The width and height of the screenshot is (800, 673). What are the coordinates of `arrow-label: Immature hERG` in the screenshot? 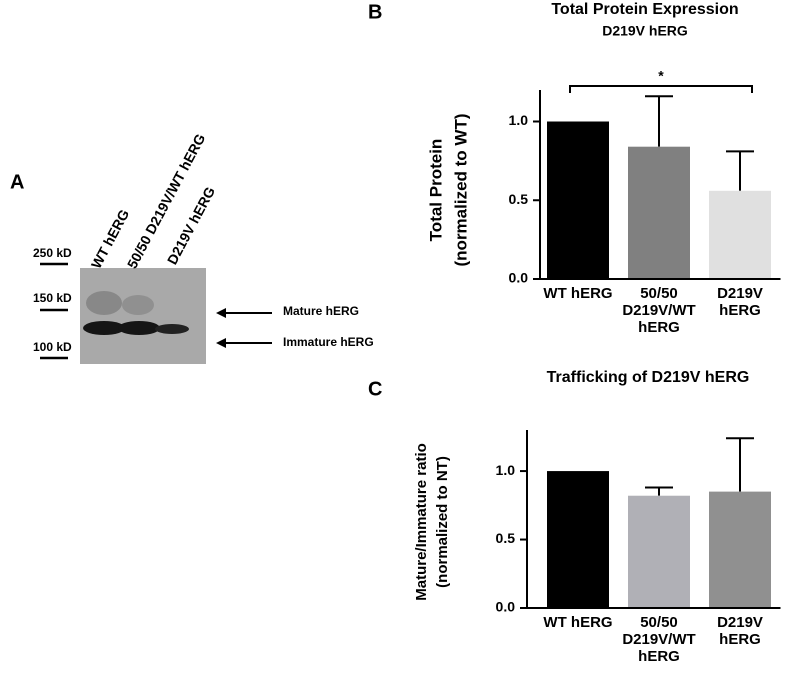 It's located at (328, 342).